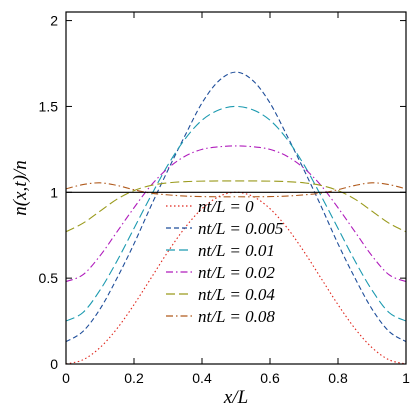 The image size is (415, 415). What do you see at coordinates (134, 378) in the screenshot?
I see `x-tick-label: 0.2` at bounding box center [134, 378].